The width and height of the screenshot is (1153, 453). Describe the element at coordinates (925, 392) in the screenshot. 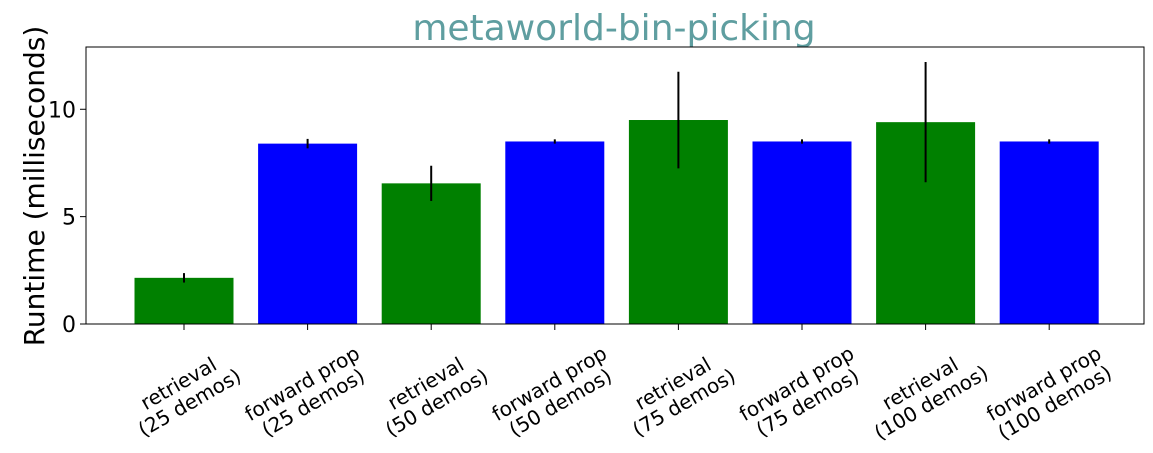

I see `x-tick-label: retrieval(100 demos)` at that location.